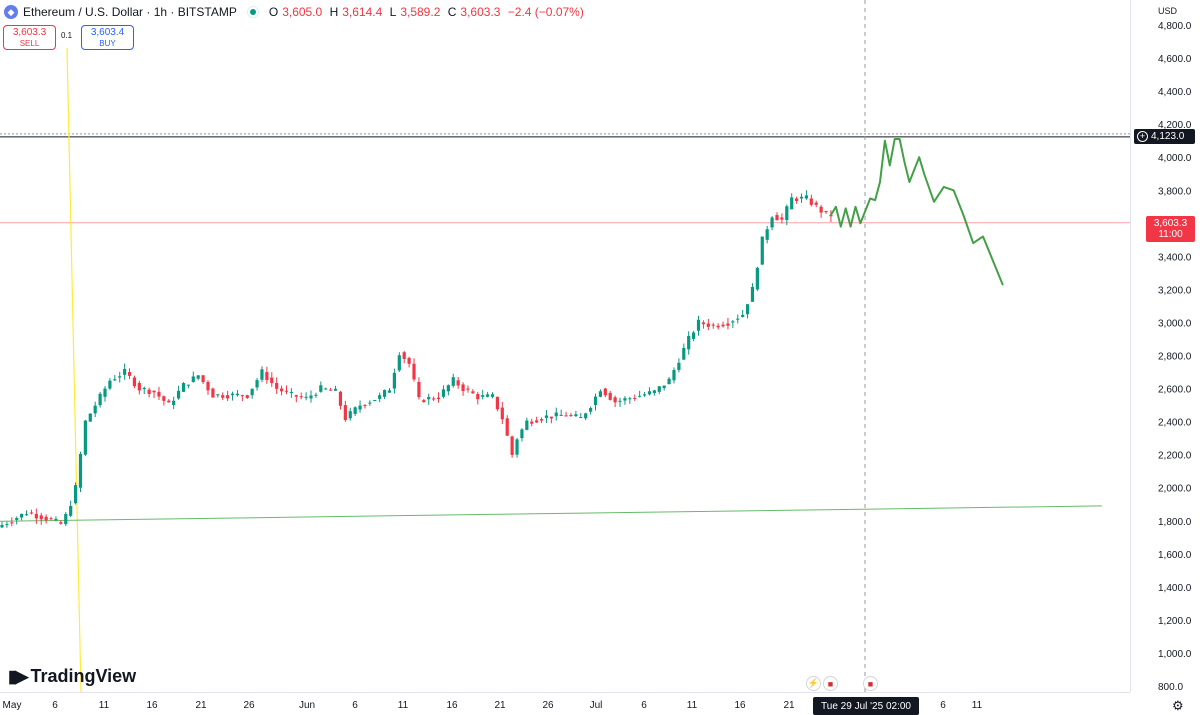  I want to click on y-tick-label: 4,200.0, so click(1175, 125).